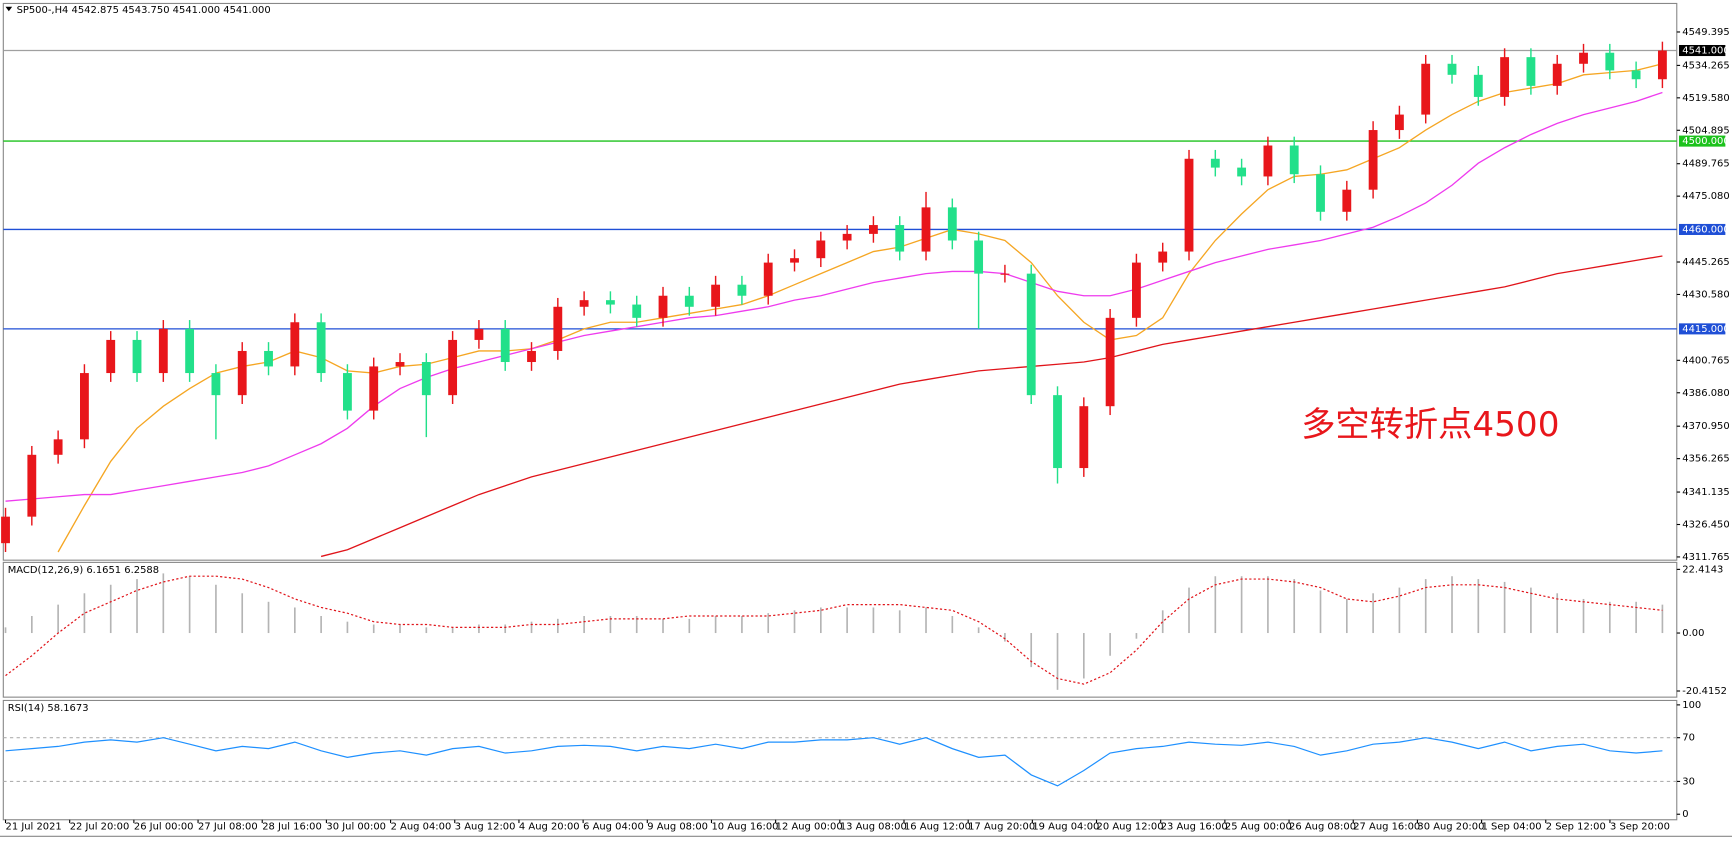  Describe the element at coordinates (613, 826) in the screenshot. I see `x-tick-label: 6 Aug 04:00` at that location.